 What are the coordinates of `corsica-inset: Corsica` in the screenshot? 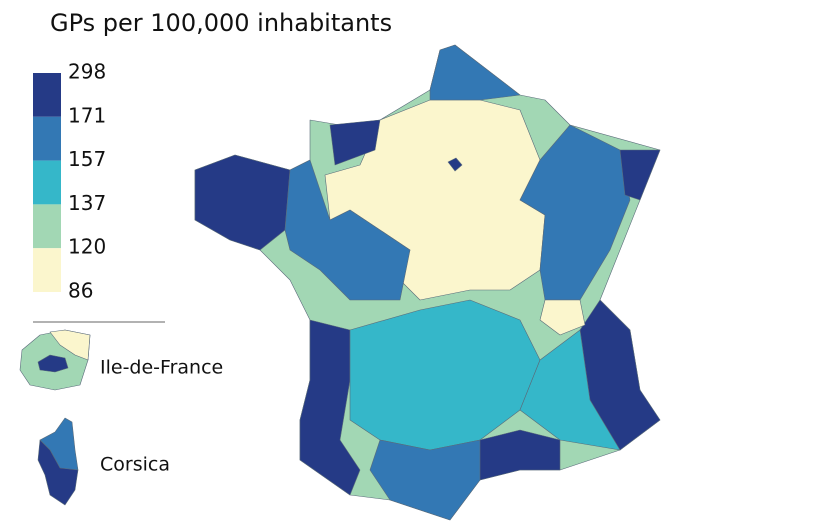 It's located at (103, 461).